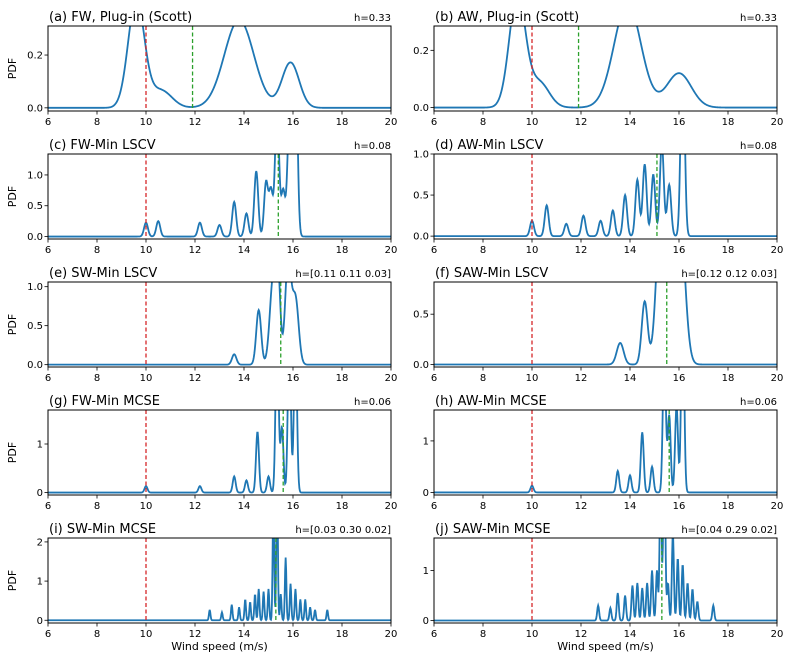 This screenshot has width=797, height=664. Describe the element at coordinates (507, 17) in the screenshot. I see `subplot-title: (b) AW, Plug-in (Scott)` at that location.